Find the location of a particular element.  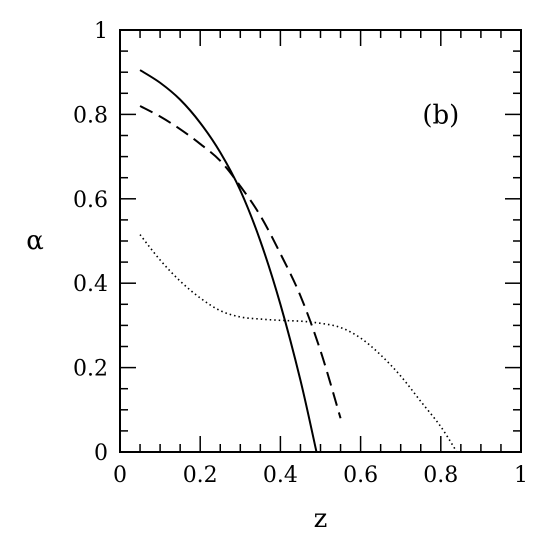

x-tick-label: 0.2 is located at coordinates (200, 475).